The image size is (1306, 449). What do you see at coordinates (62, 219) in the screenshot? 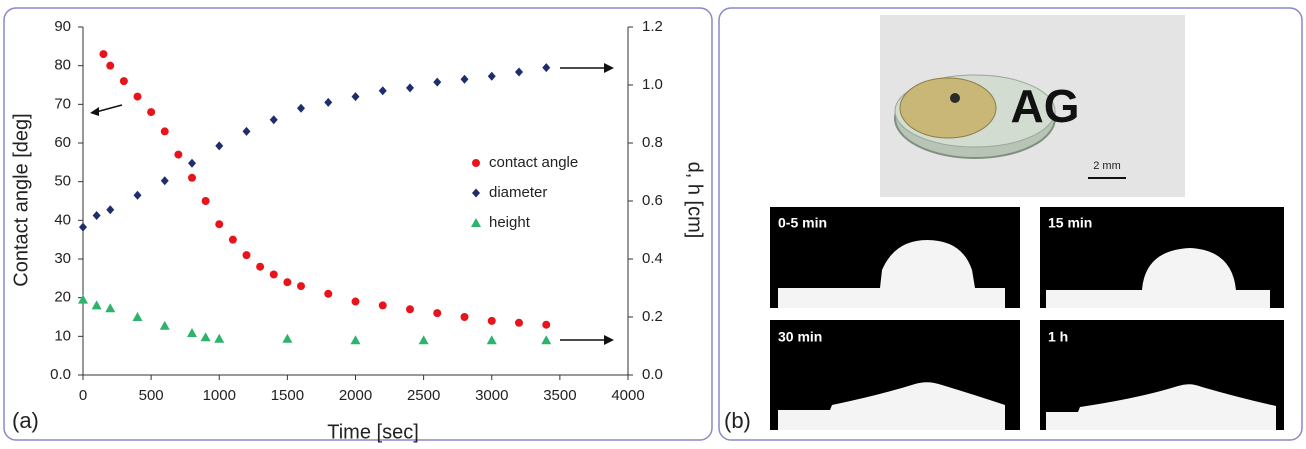
I see `y-tick-label: 40` at bounding box center [62, 219].